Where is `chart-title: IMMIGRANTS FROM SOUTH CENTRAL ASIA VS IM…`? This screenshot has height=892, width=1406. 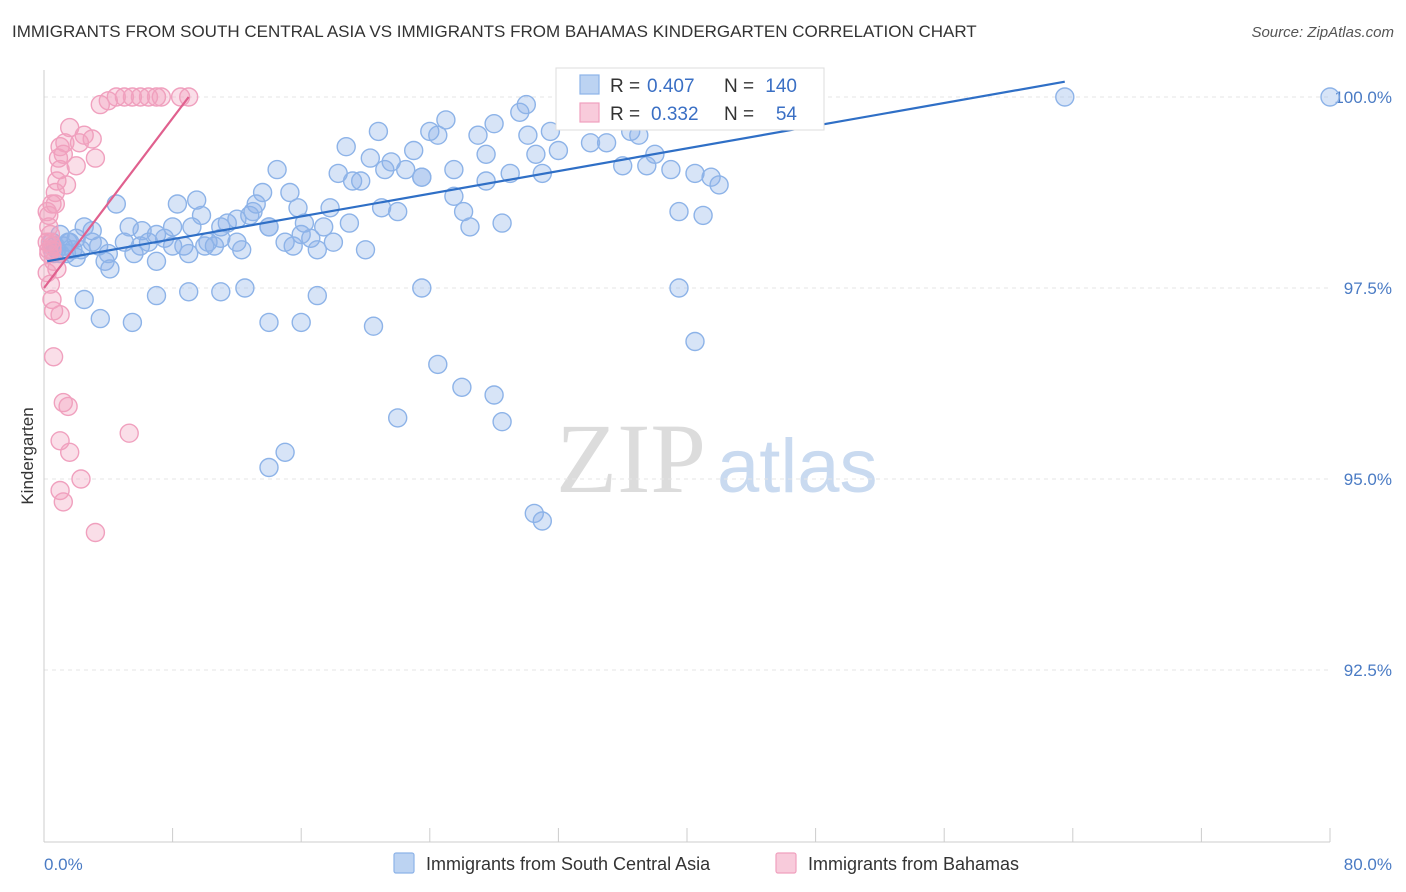 chart-title: IMMIGRANTS FROM SOUTH CENTRAL ASIA VS IM… is located at coordinates (494, 31).